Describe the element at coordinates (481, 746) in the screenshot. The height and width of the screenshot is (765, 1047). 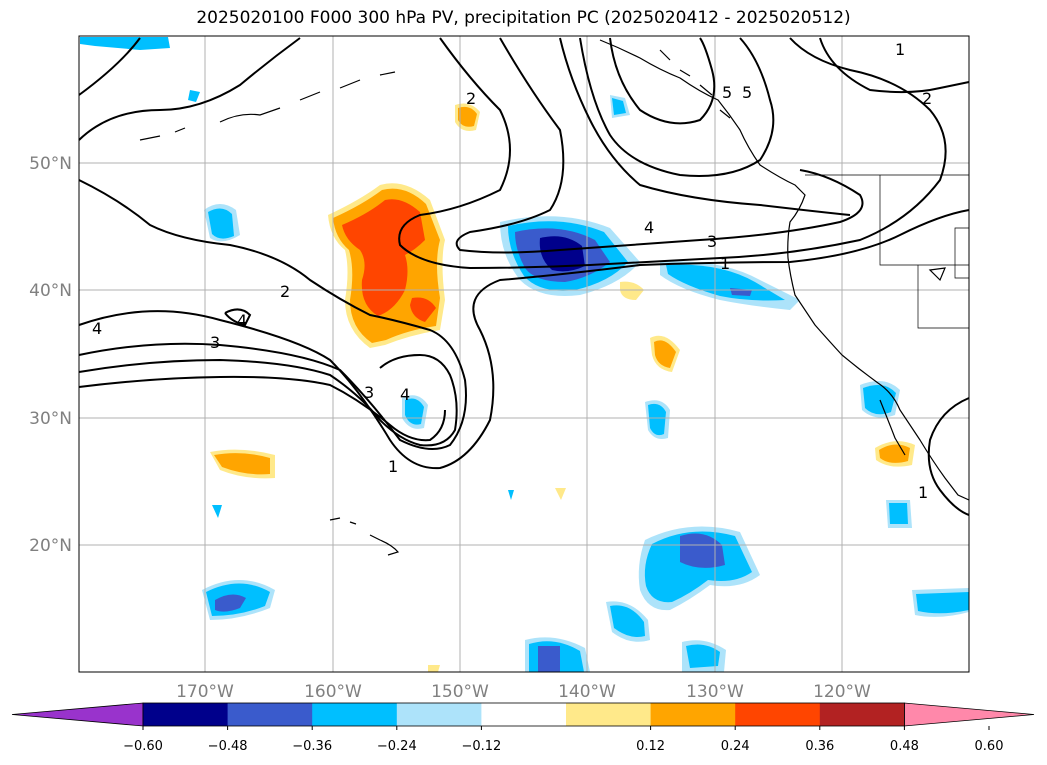
I see `colorbar-tick-label: −0.12` at that location.